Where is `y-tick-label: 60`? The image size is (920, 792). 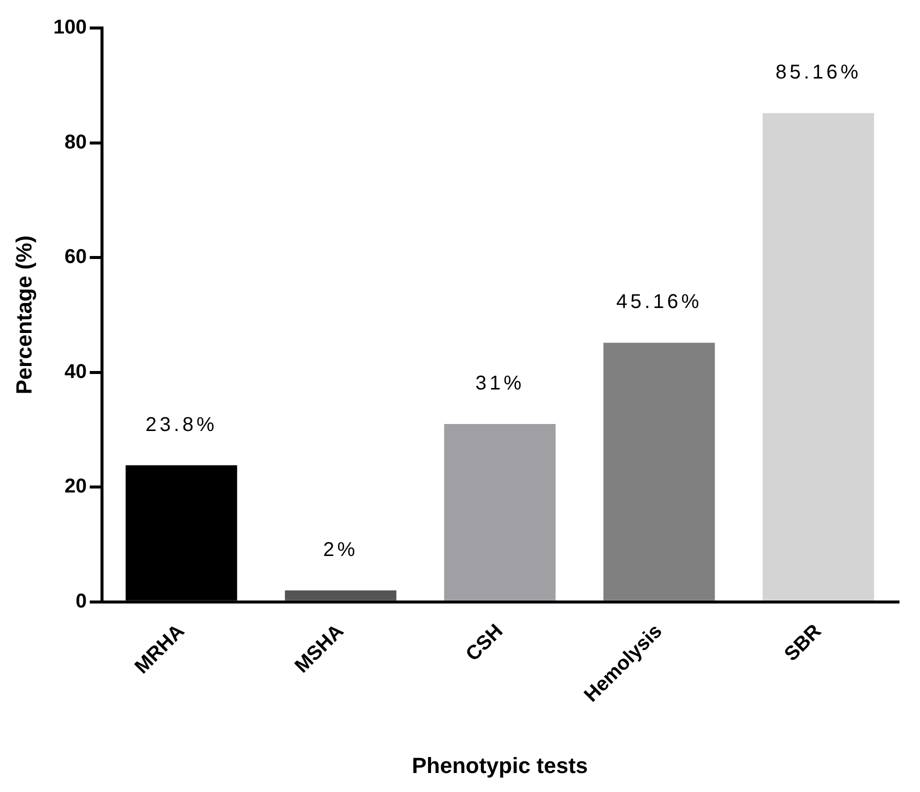
y-tick-label: 60 is located at coordinates (75, 257).